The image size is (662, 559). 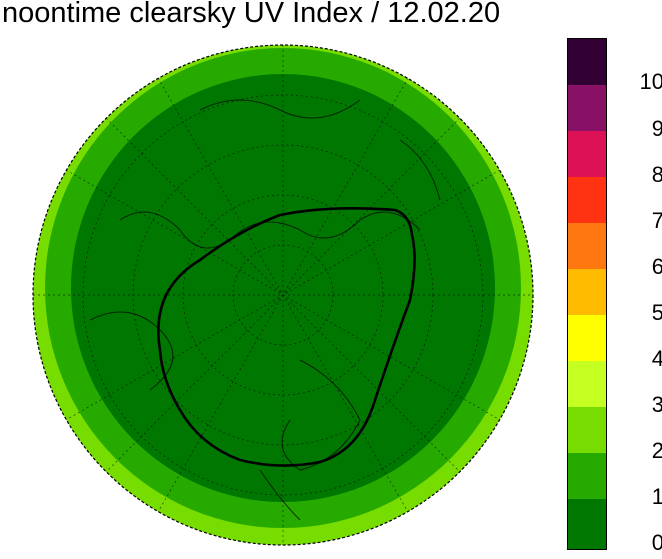 I want to click on legend-tick-2: 2, so click(x=656, y=450).